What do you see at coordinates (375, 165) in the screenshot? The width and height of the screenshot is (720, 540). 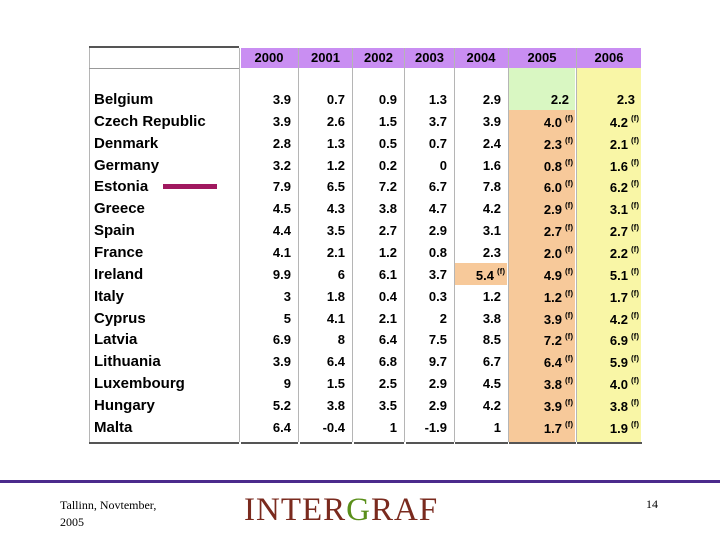 I see `table-cell: 0.2` at bounding box center [375, 165].